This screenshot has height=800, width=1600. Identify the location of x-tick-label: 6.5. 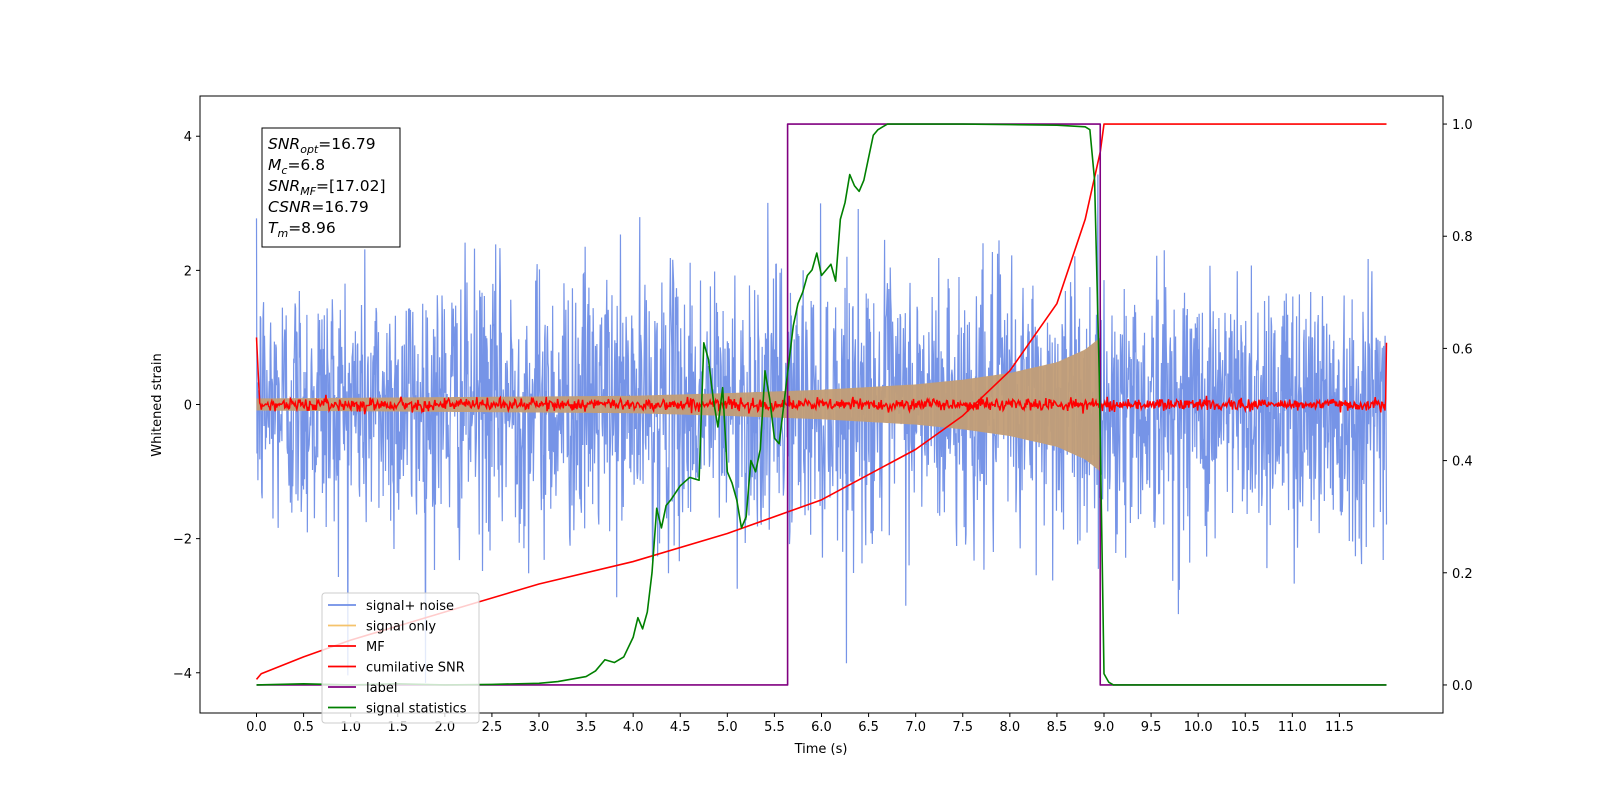
(868, 727).